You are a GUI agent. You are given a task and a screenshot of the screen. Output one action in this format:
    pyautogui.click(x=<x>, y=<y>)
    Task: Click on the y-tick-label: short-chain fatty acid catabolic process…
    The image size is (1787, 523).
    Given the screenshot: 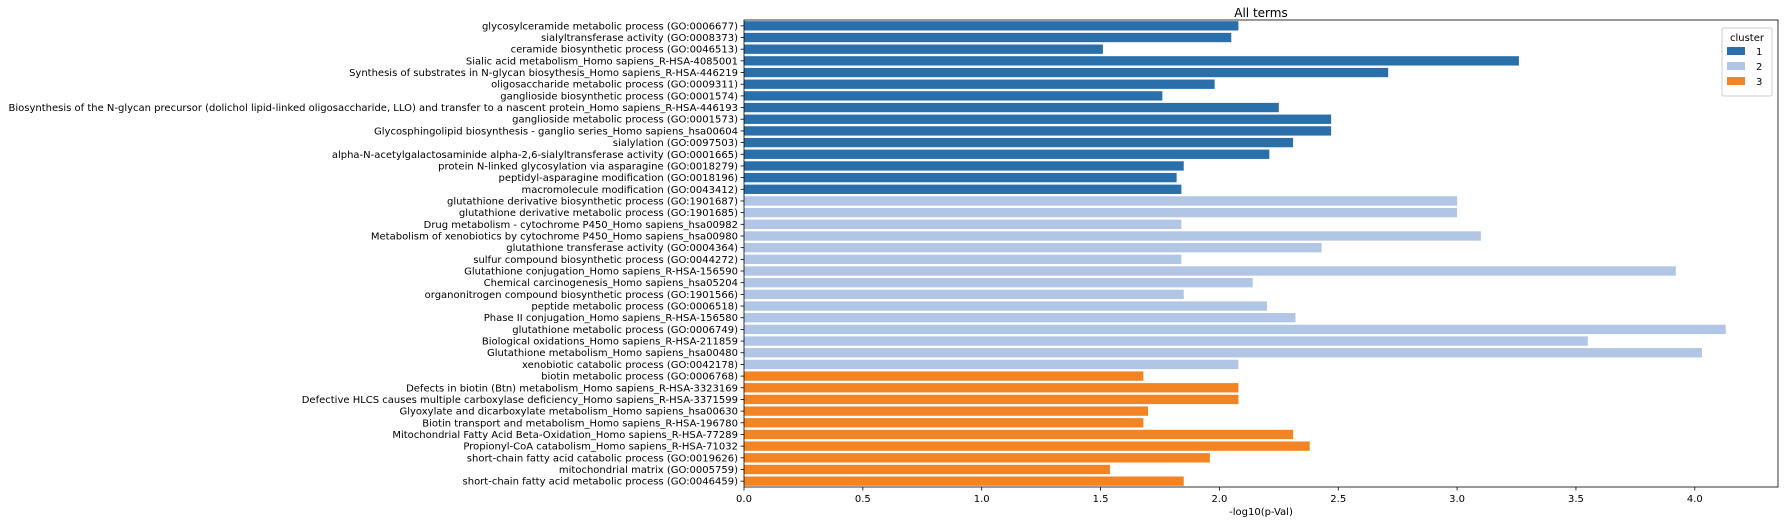 What is the action you would take?
    pyautogui.click(x=602, y=458)
    